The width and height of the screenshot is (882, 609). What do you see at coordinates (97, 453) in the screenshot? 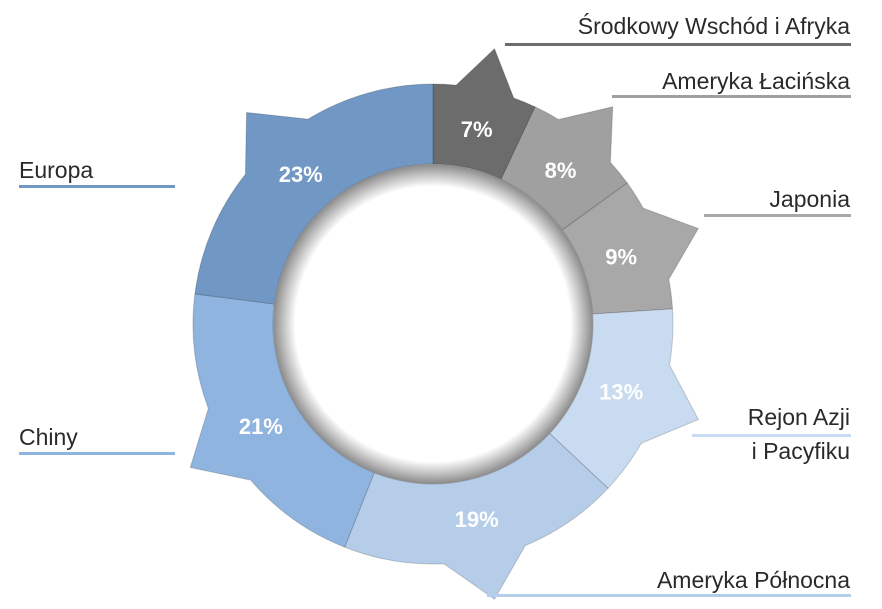
I see `rule-china` at bounding box center [97, 453].